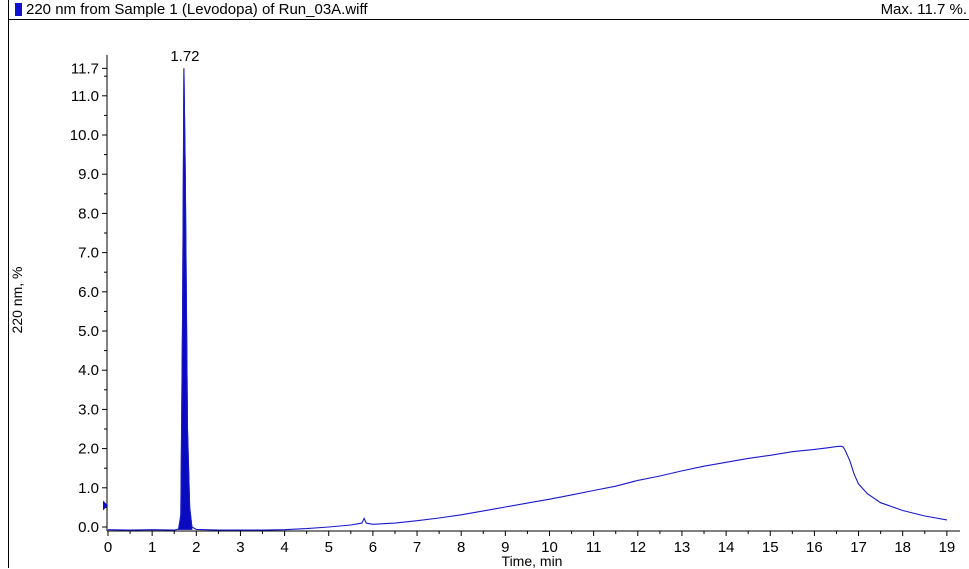 The width and height of the screenshot is (969, 569). Describe the element at coordinates (88, 527) in the screenshot. I see `y-tick-label: 0.0` at that location.